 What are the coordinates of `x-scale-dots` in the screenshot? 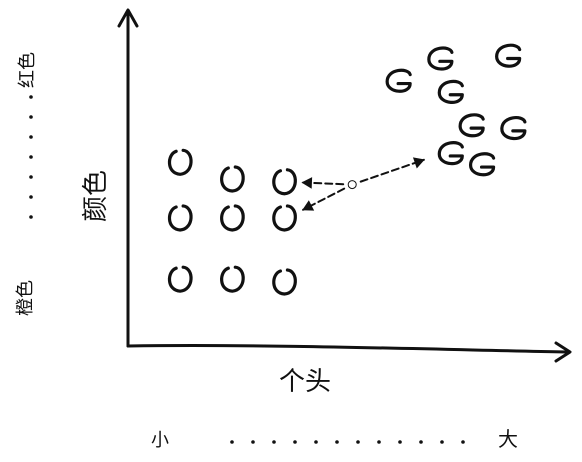 It's located at (347, 442).